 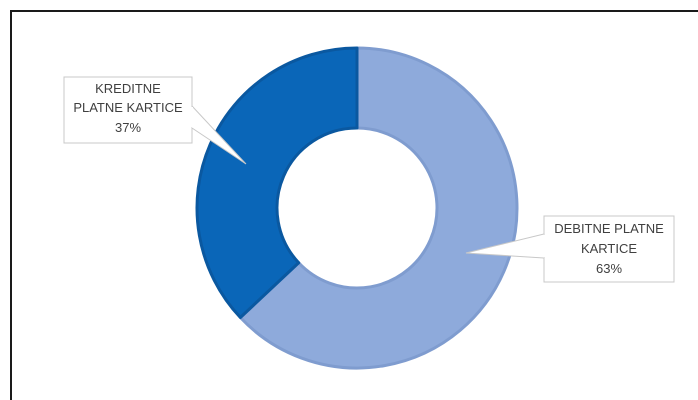 I want to click on callout-box-kreditne, so click(x=128, y=110).